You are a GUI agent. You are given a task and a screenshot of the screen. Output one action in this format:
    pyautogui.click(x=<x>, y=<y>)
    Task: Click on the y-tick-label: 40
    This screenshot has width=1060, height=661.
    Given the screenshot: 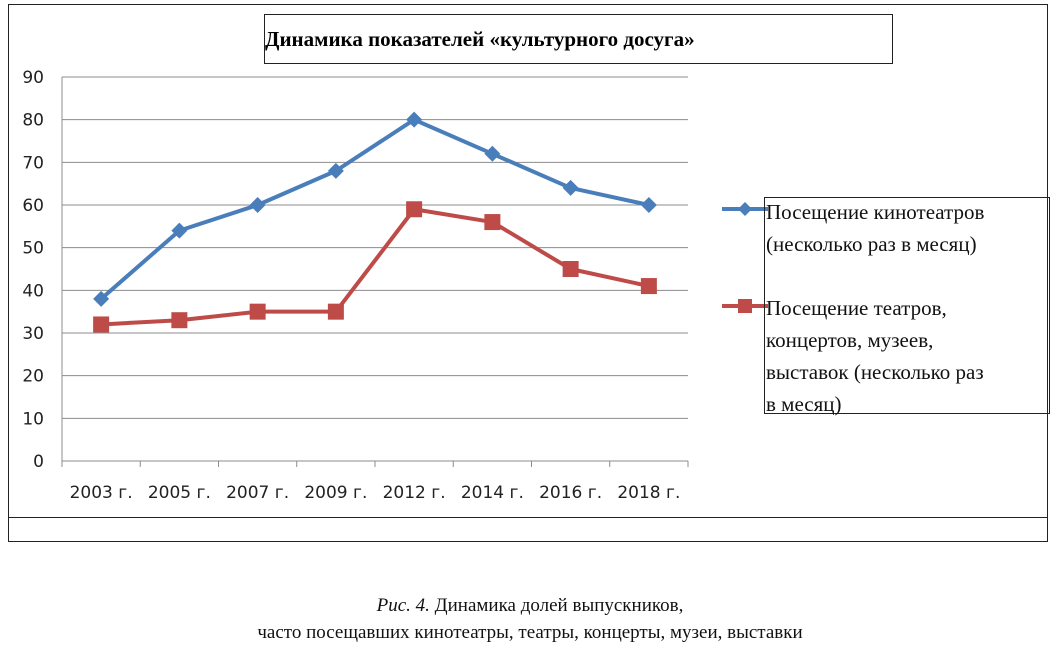 What is the action you would take?
    pyautogui.click(x=33, y=291)
    